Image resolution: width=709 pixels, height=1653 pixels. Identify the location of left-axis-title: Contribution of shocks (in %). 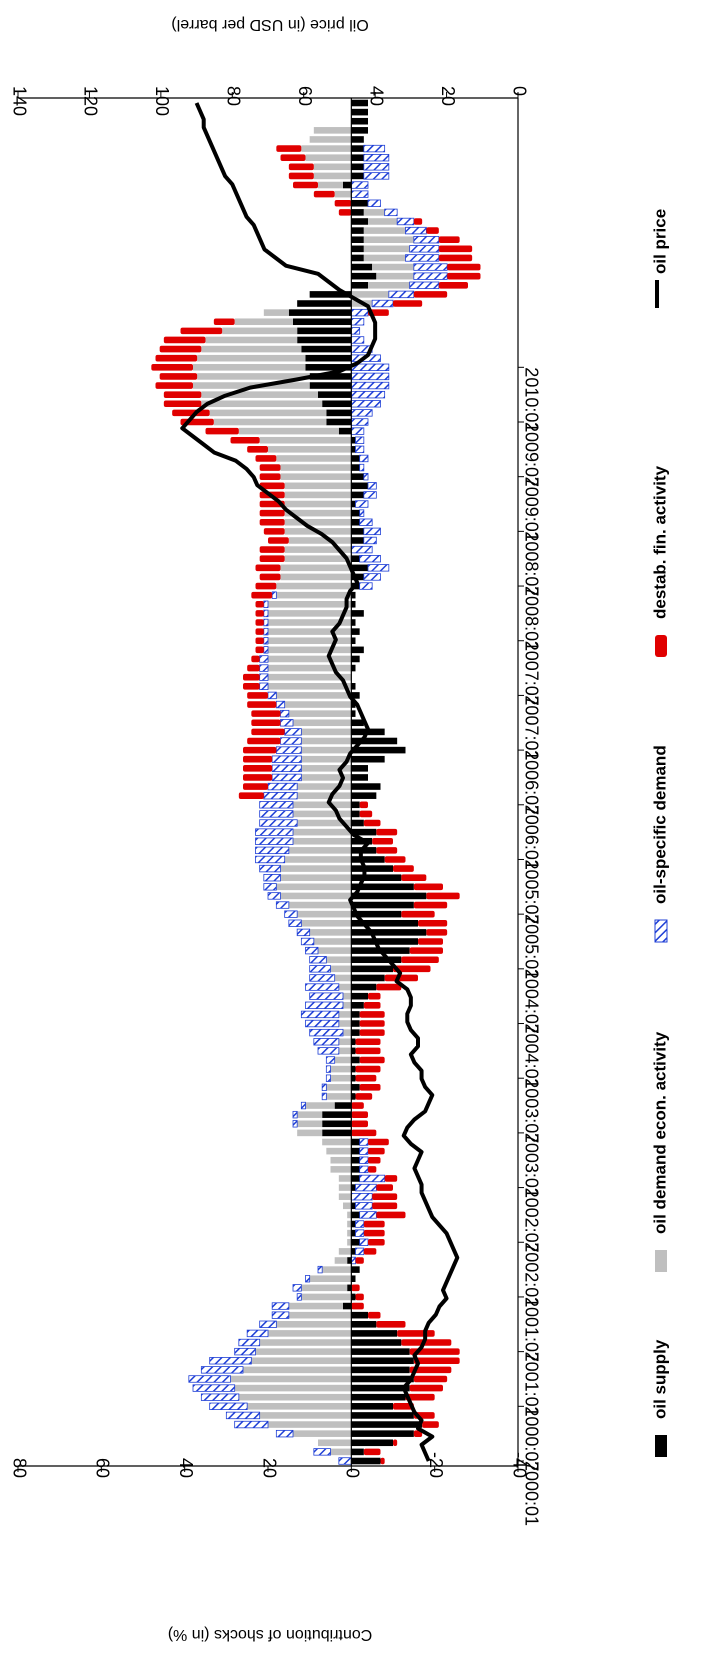
(270, 1634).